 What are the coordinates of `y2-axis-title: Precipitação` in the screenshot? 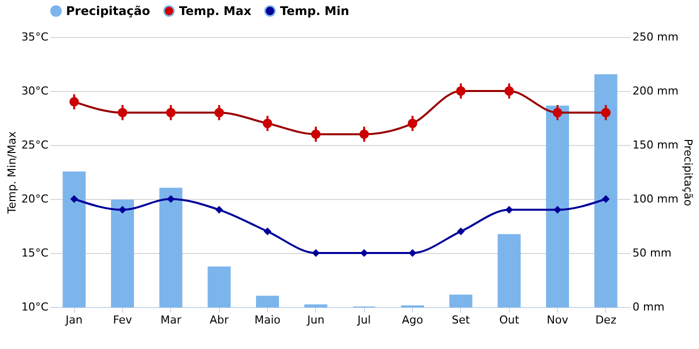 It's located at (687, 172).